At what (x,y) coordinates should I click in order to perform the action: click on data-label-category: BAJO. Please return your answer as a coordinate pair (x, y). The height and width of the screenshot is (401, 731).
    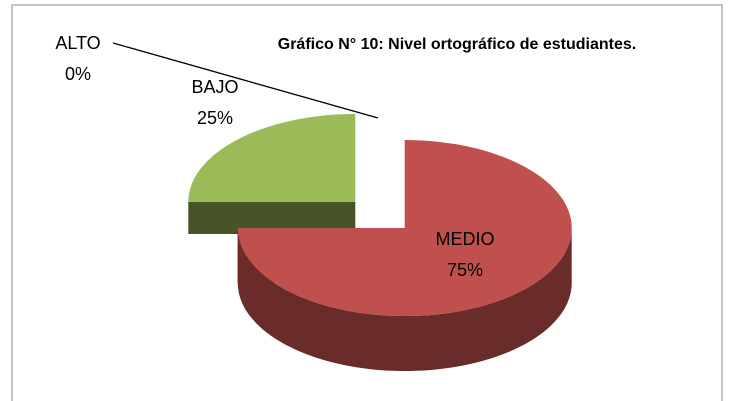
    Looking at the image, I should click on (214, 87).